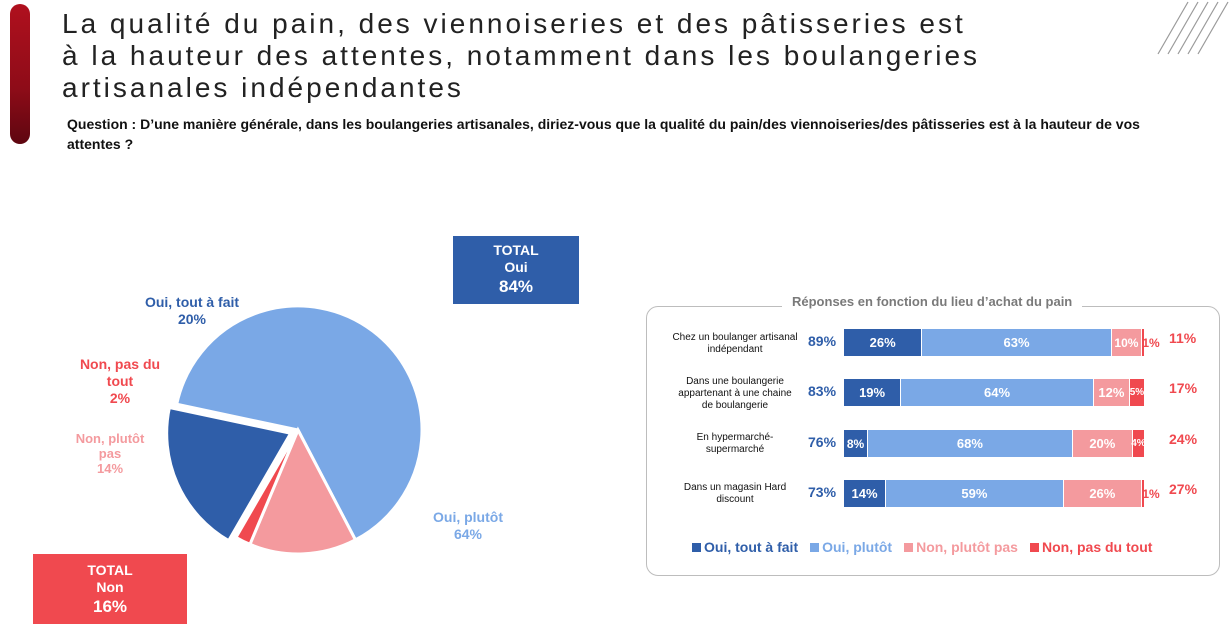 The image size is (1229, 634). I want to click on accent-bar, so click(20, 74).